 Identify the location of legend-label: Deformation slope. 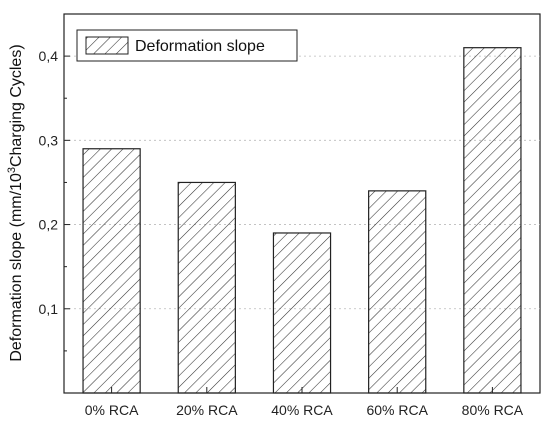
(200, 46).